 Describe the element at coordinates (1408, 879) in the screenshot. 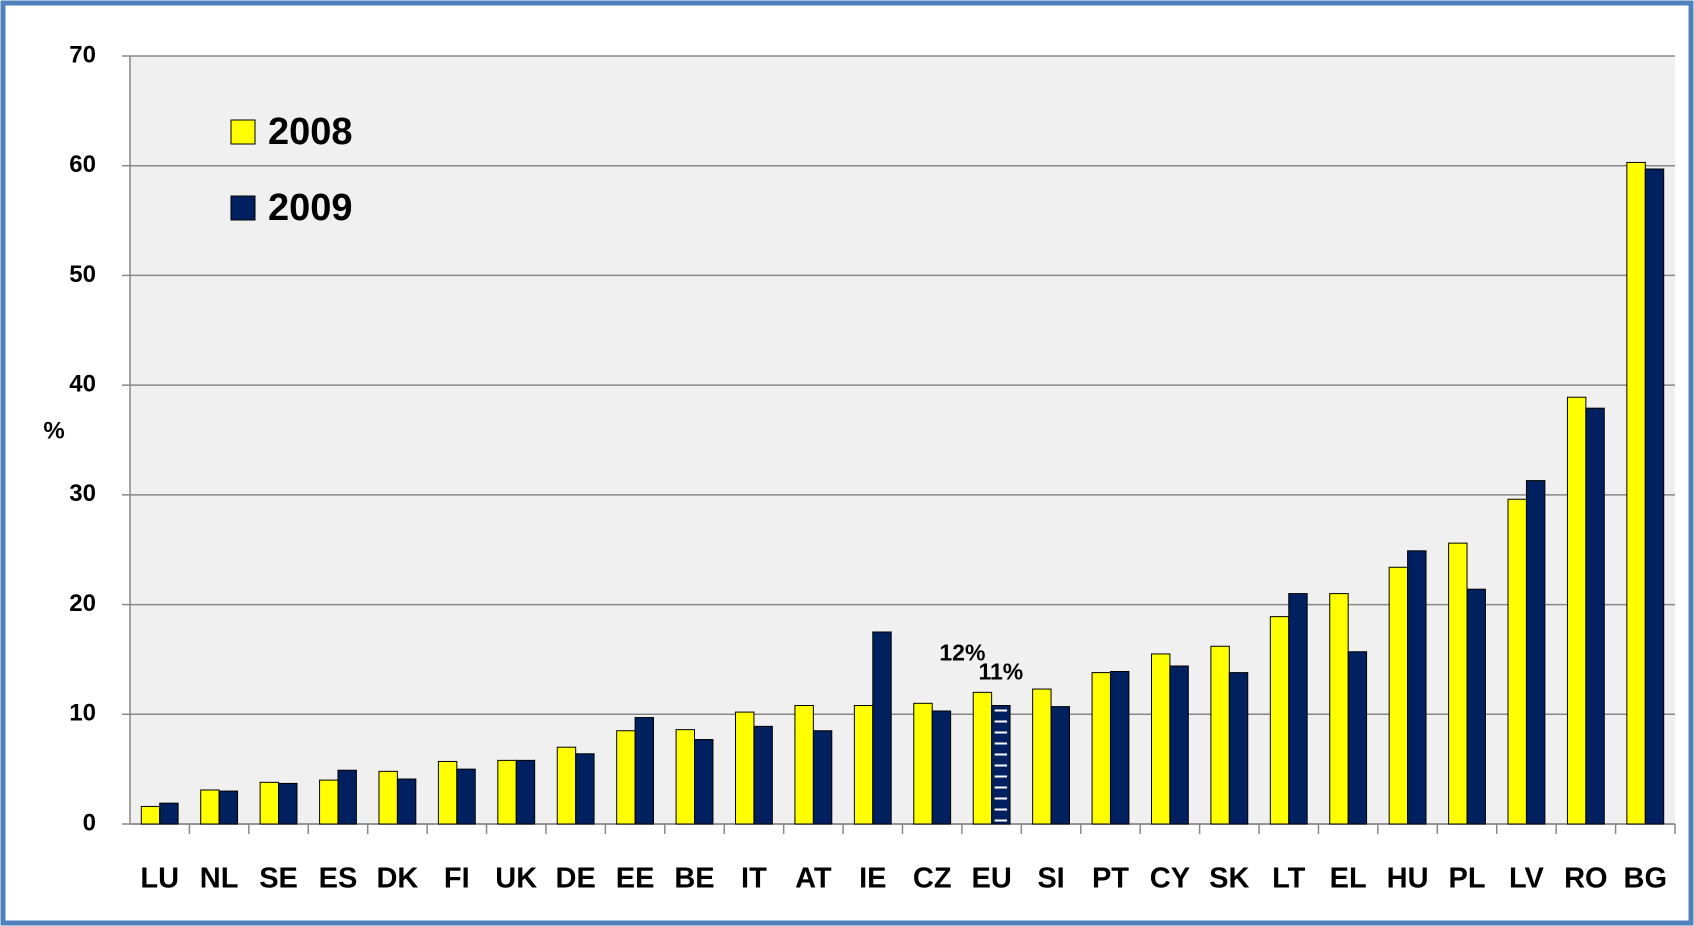

I see `x-tick-label: HU` at that location.